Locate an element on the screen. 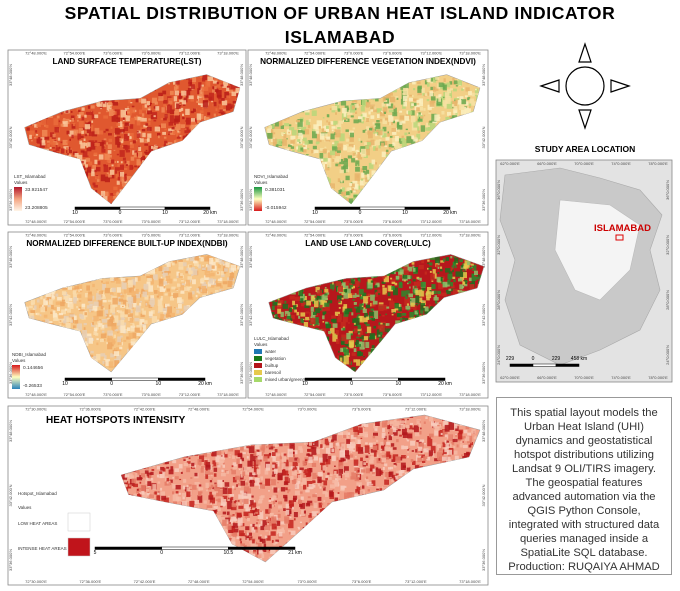 The height and width of the screenshot is (591, 680). coordinate-label: 33°36.000'N is located at coordinates (10, 200).